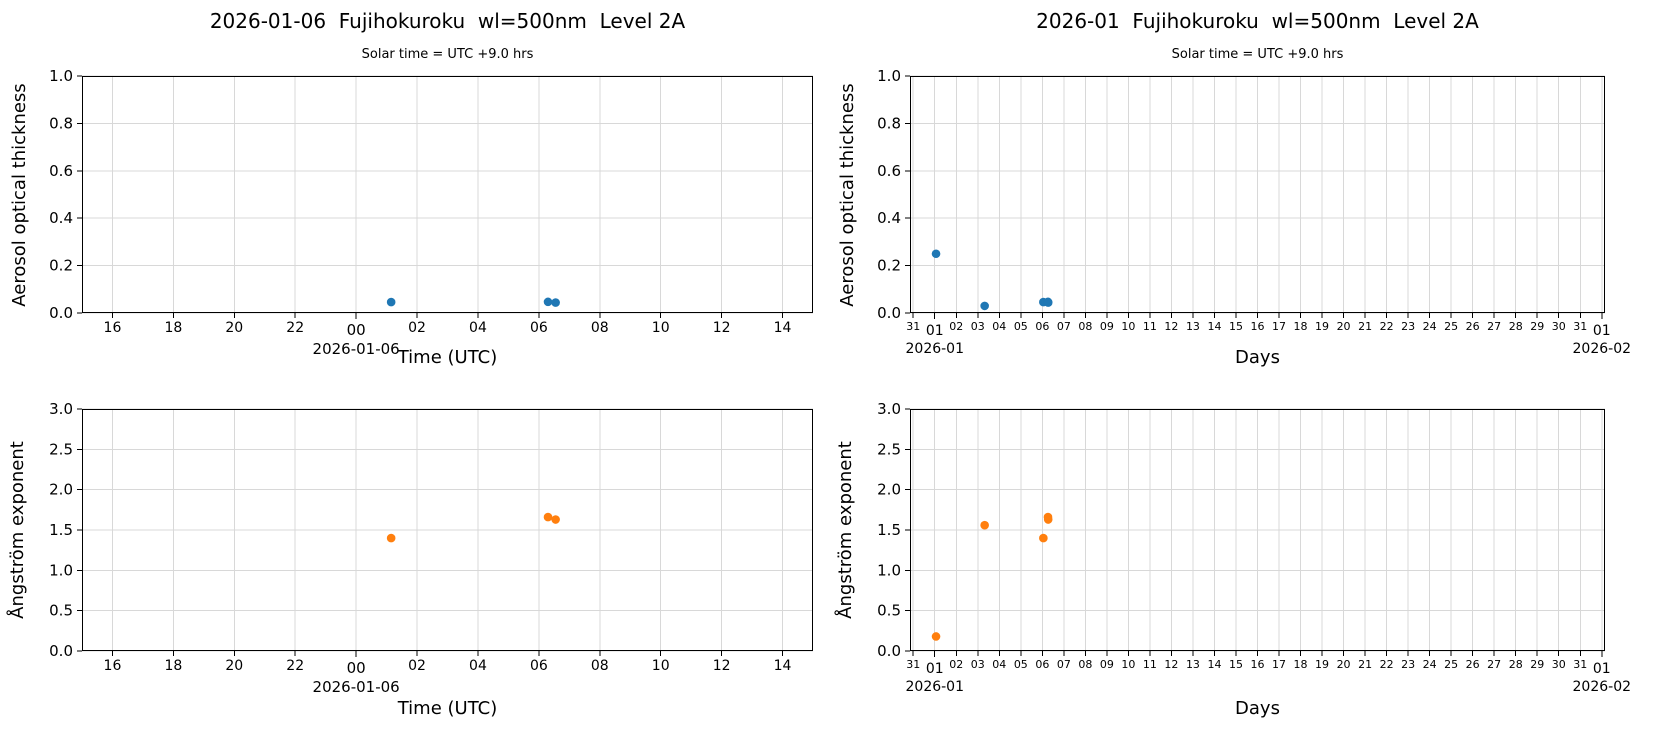 Image resolution: width=1654 pixels, height=737 pixels. What do you see at coordinates (889, 490) in the screenshot?
I see `y-tick-label: 2.0` at bounding box center [889, 490].